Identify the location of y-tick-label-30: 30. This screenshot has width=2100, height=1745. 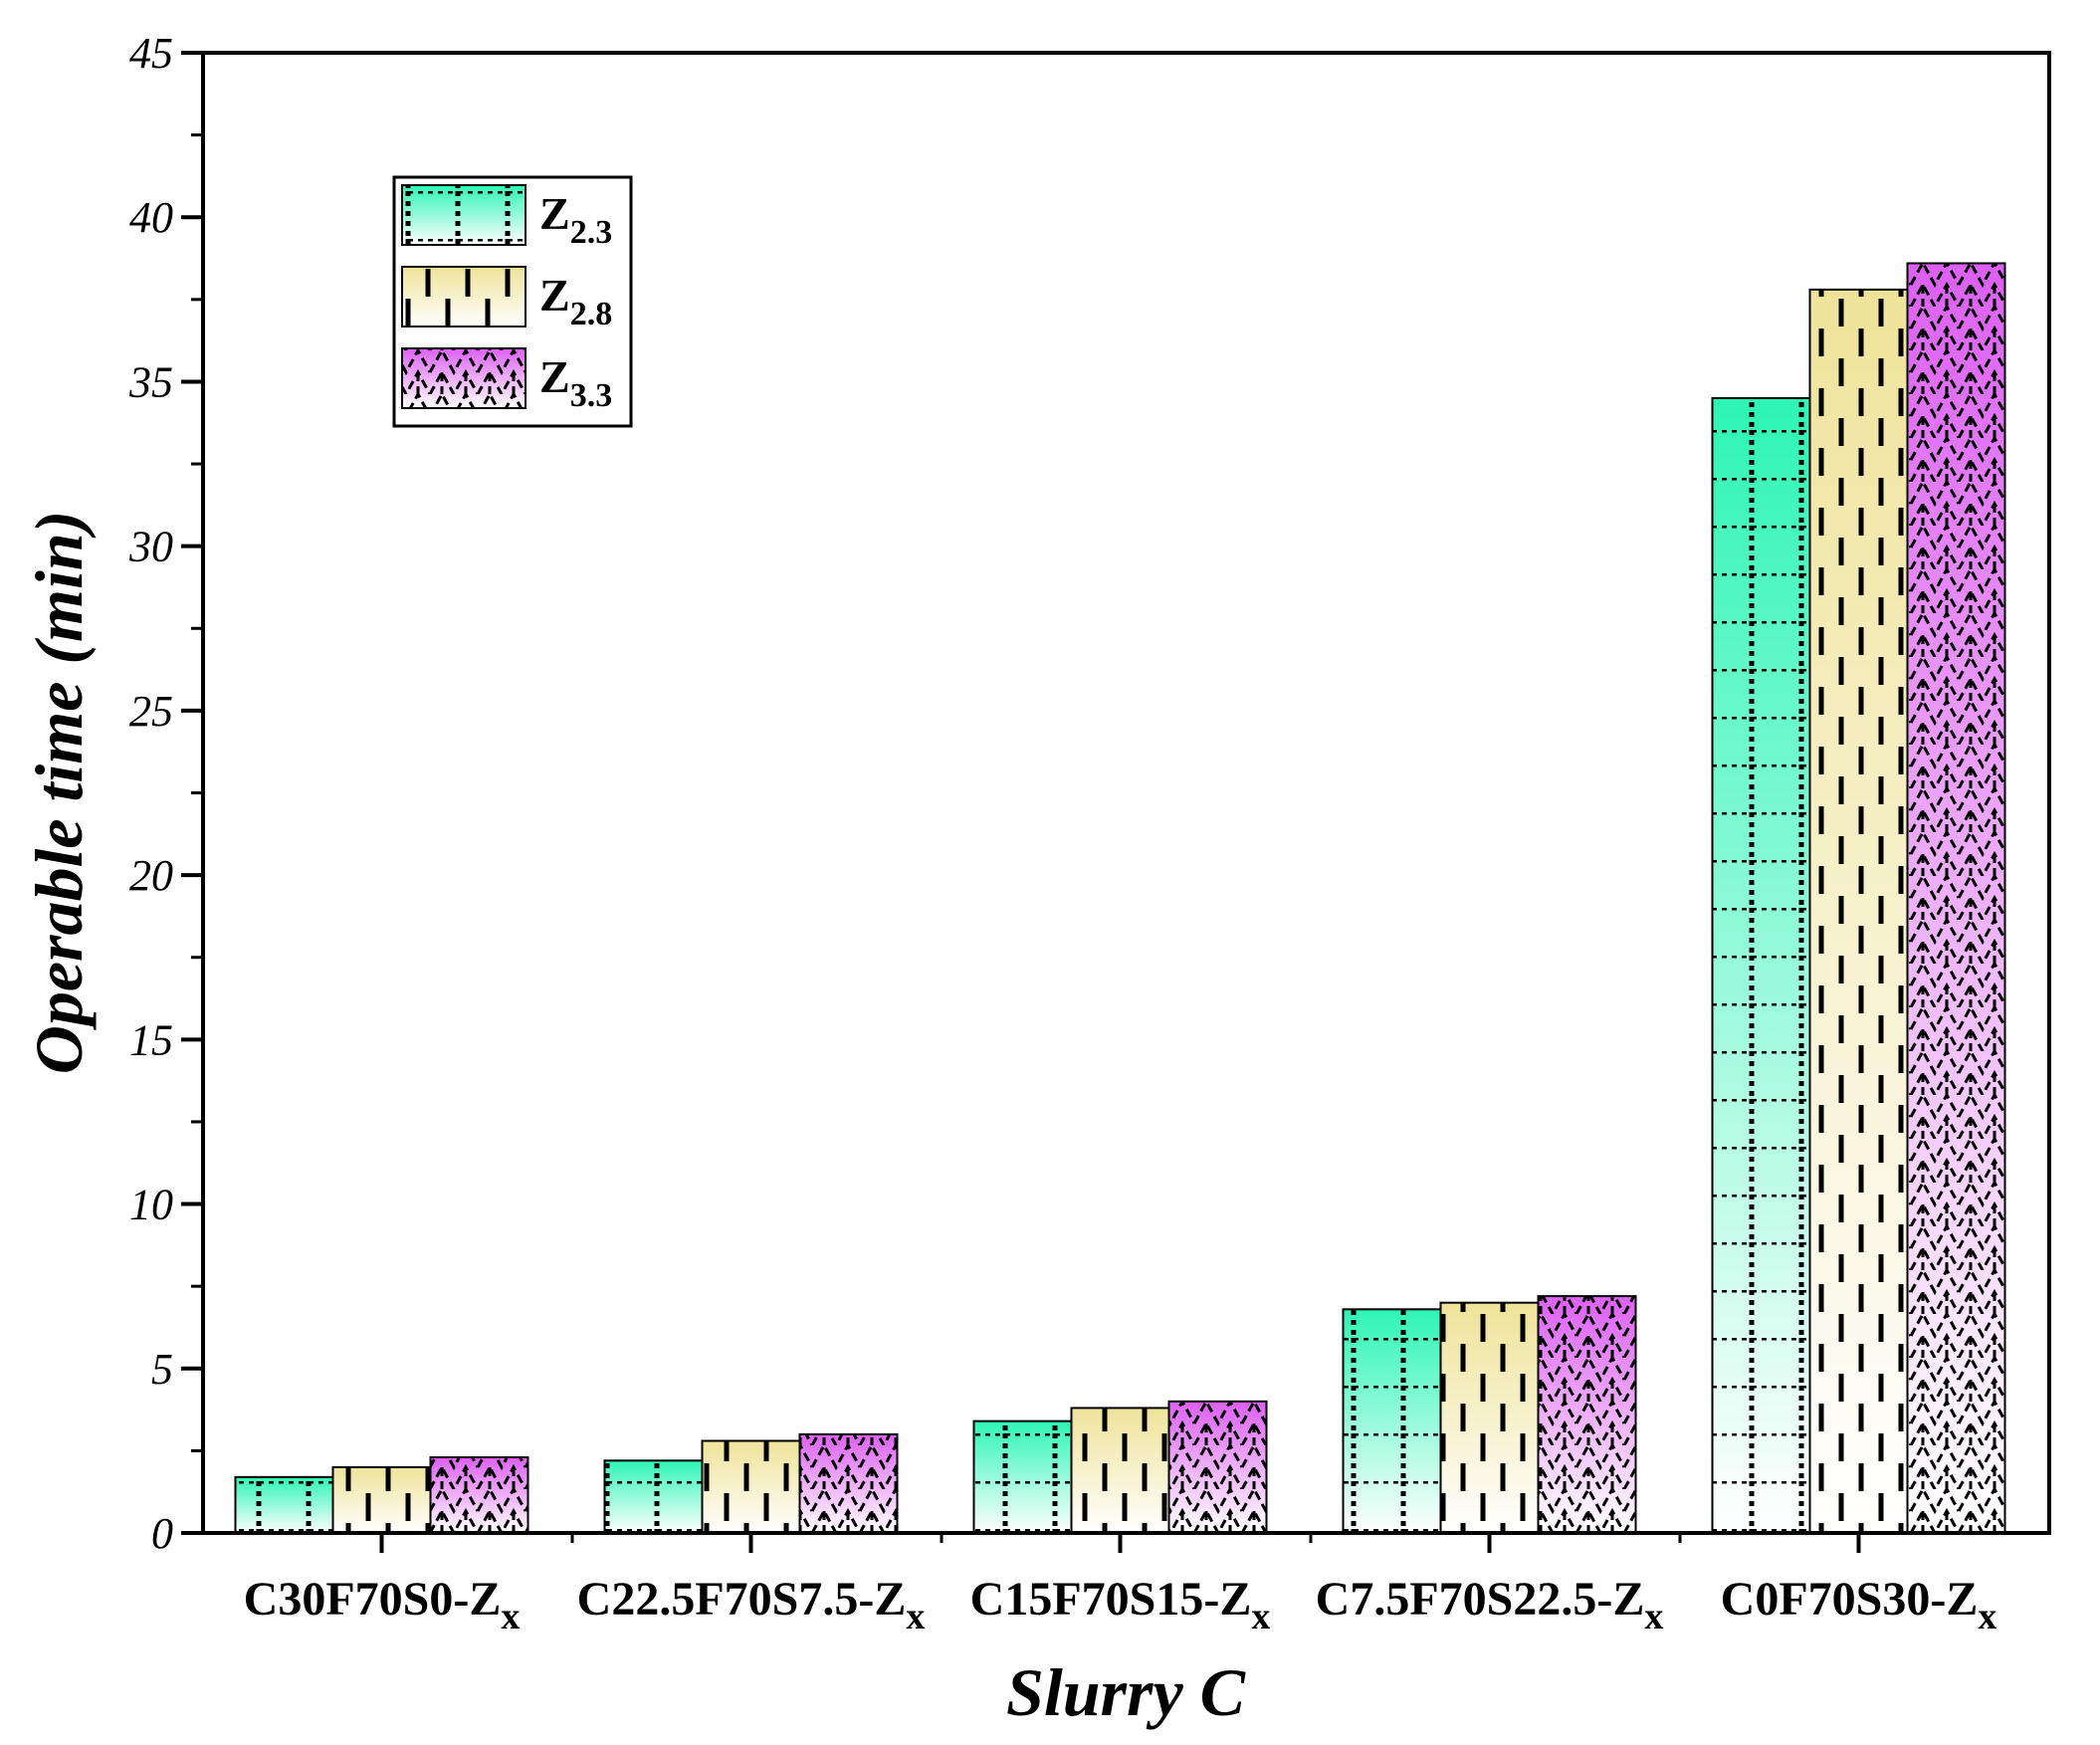
(150, 547).